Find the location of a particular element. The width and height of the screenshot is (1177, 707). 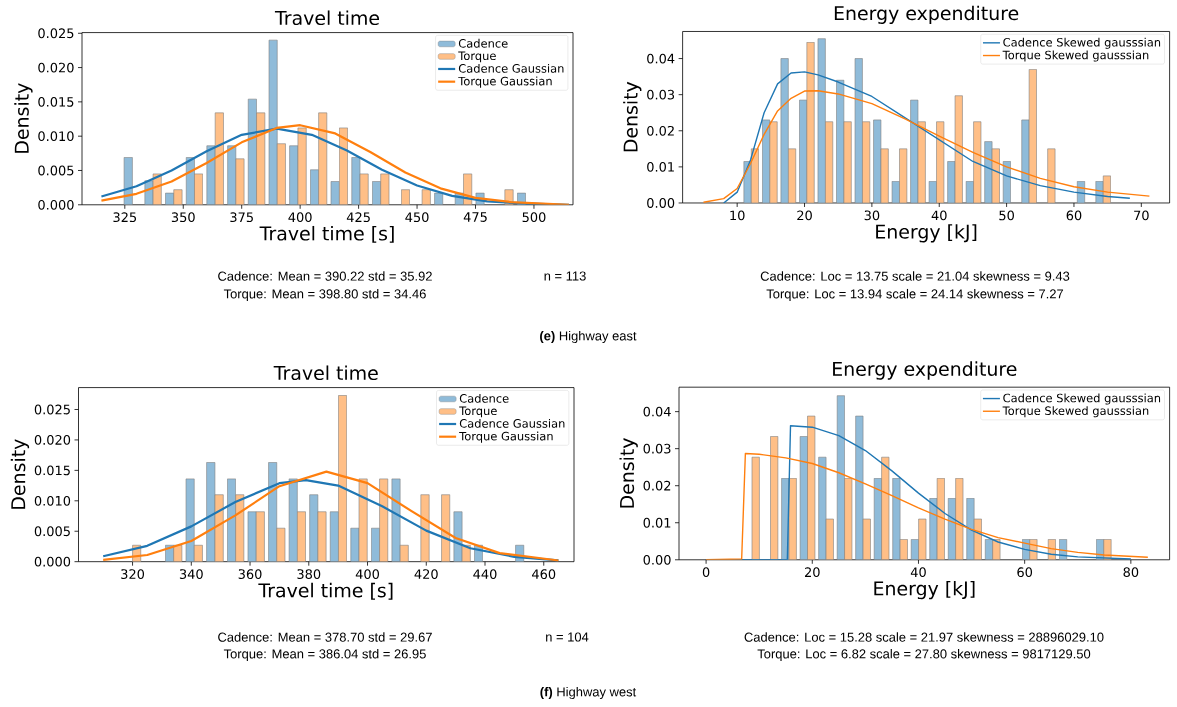

text: n = 104 is located at coordinates (567, 637).